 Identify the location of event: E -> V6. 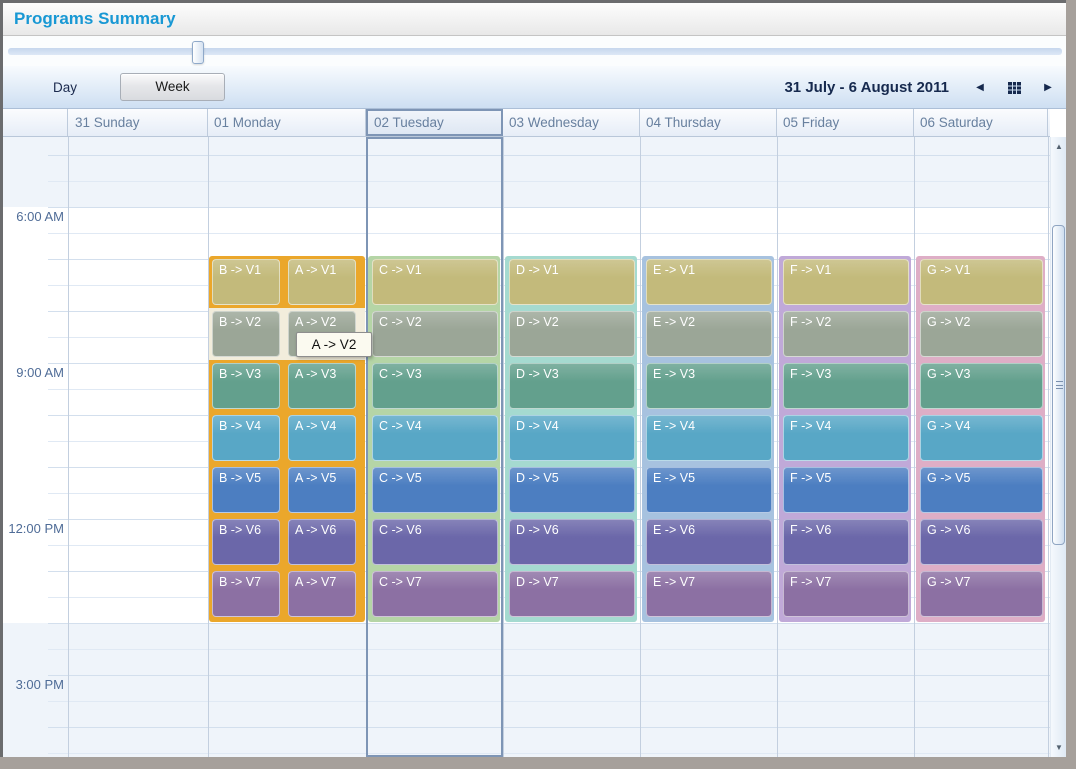
(709, 542).